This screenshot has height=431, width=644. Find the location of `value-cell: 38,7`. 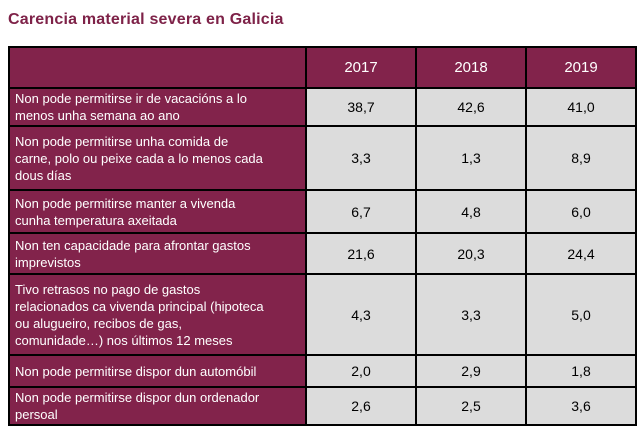

value-cell: 38,7 is located at coordinates (361, 107).